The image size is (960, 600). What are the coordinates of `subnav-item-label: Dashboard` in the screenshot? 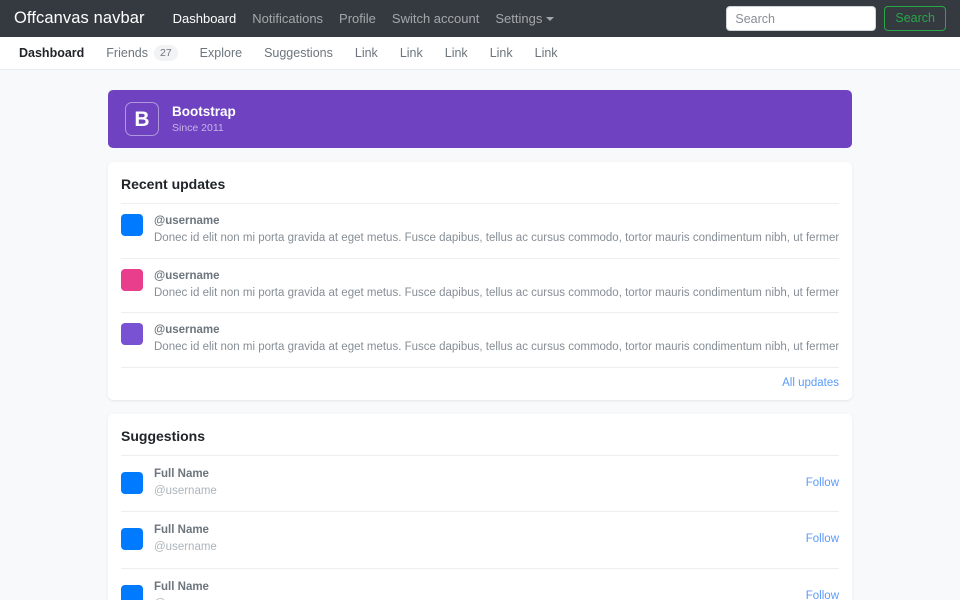 It's located at (52, 53).